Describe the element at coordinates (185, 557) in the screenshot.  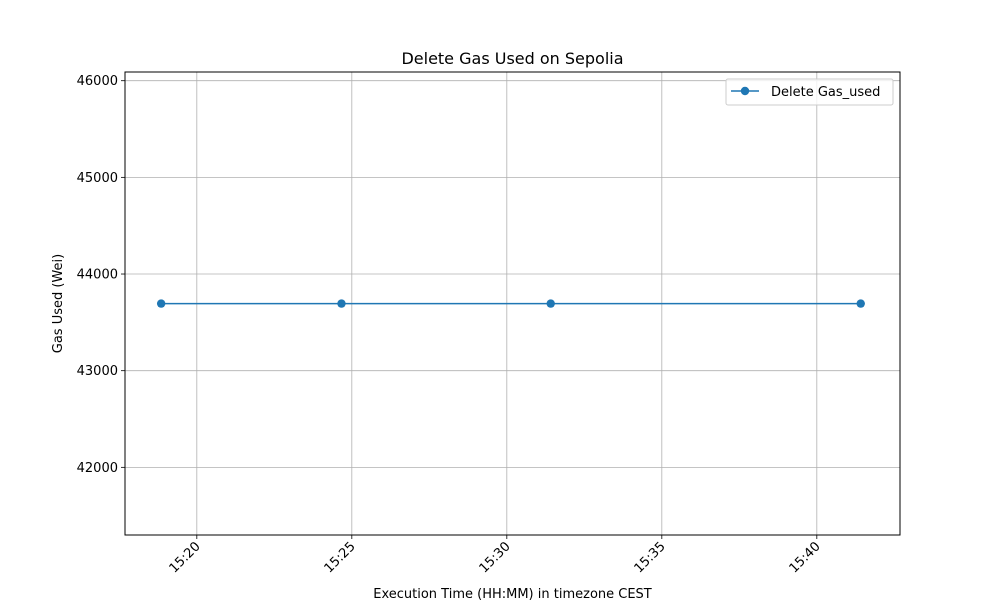
I see `x-tick-label: 15:20` at that location.